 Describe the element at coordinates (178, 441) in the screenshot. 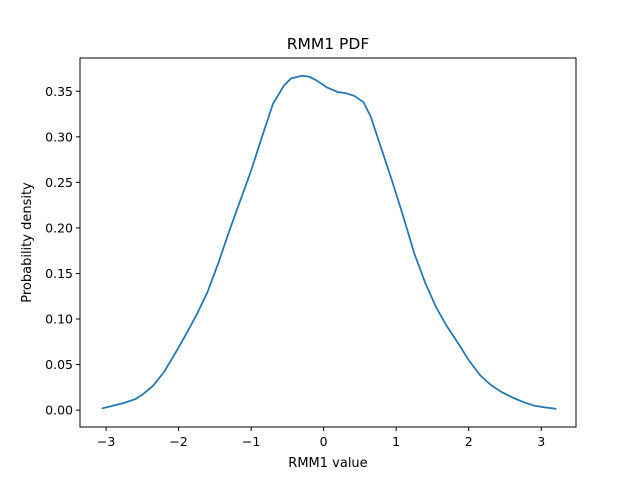

I see `x-tick-label: −2` at that location.